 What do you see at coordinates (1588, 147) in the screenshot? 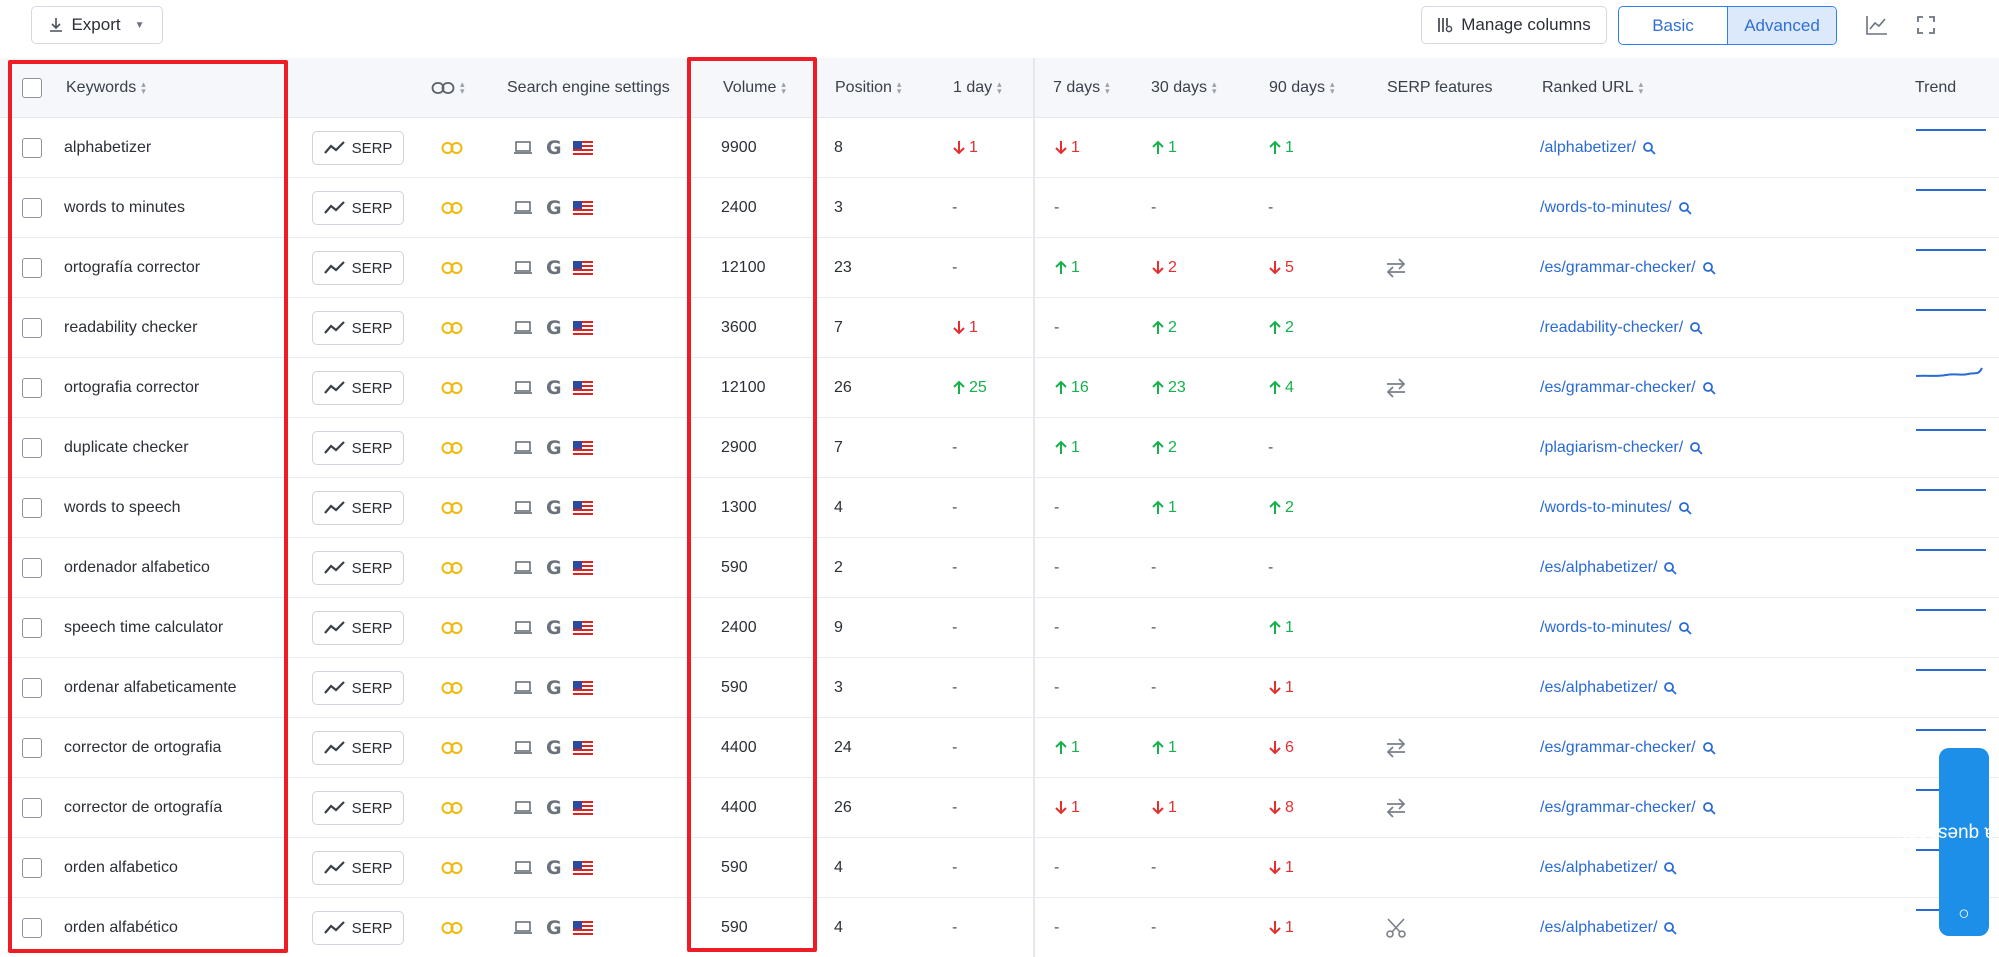
I see `ranked-url-link: /alphabetizer/` at bounding box center [1588, 147].